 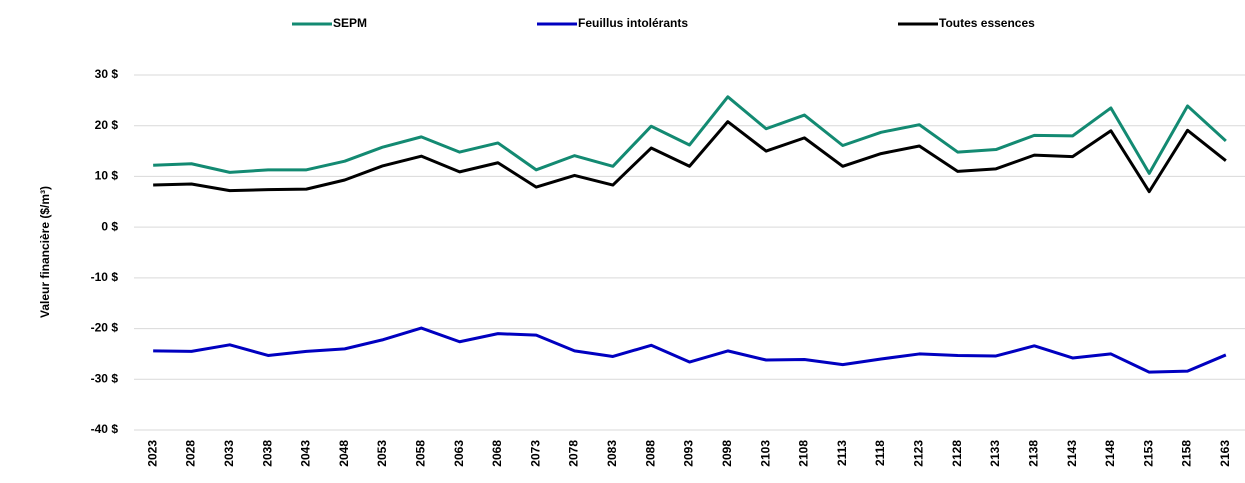 I want to click on x-tick-label: 2068, so click(x=497, y=453).